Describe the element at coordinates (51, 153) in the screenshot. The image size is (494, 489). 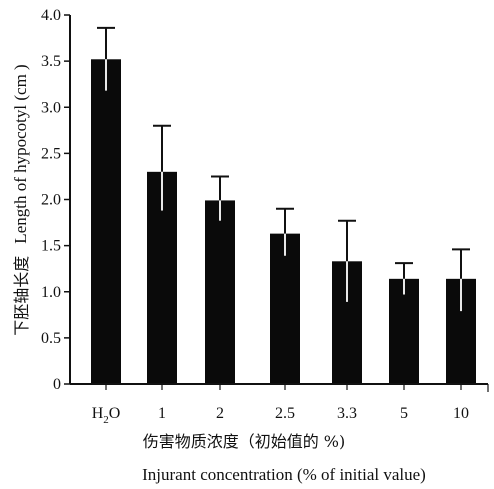
I see `y-tick-label: 2.5` at that location.